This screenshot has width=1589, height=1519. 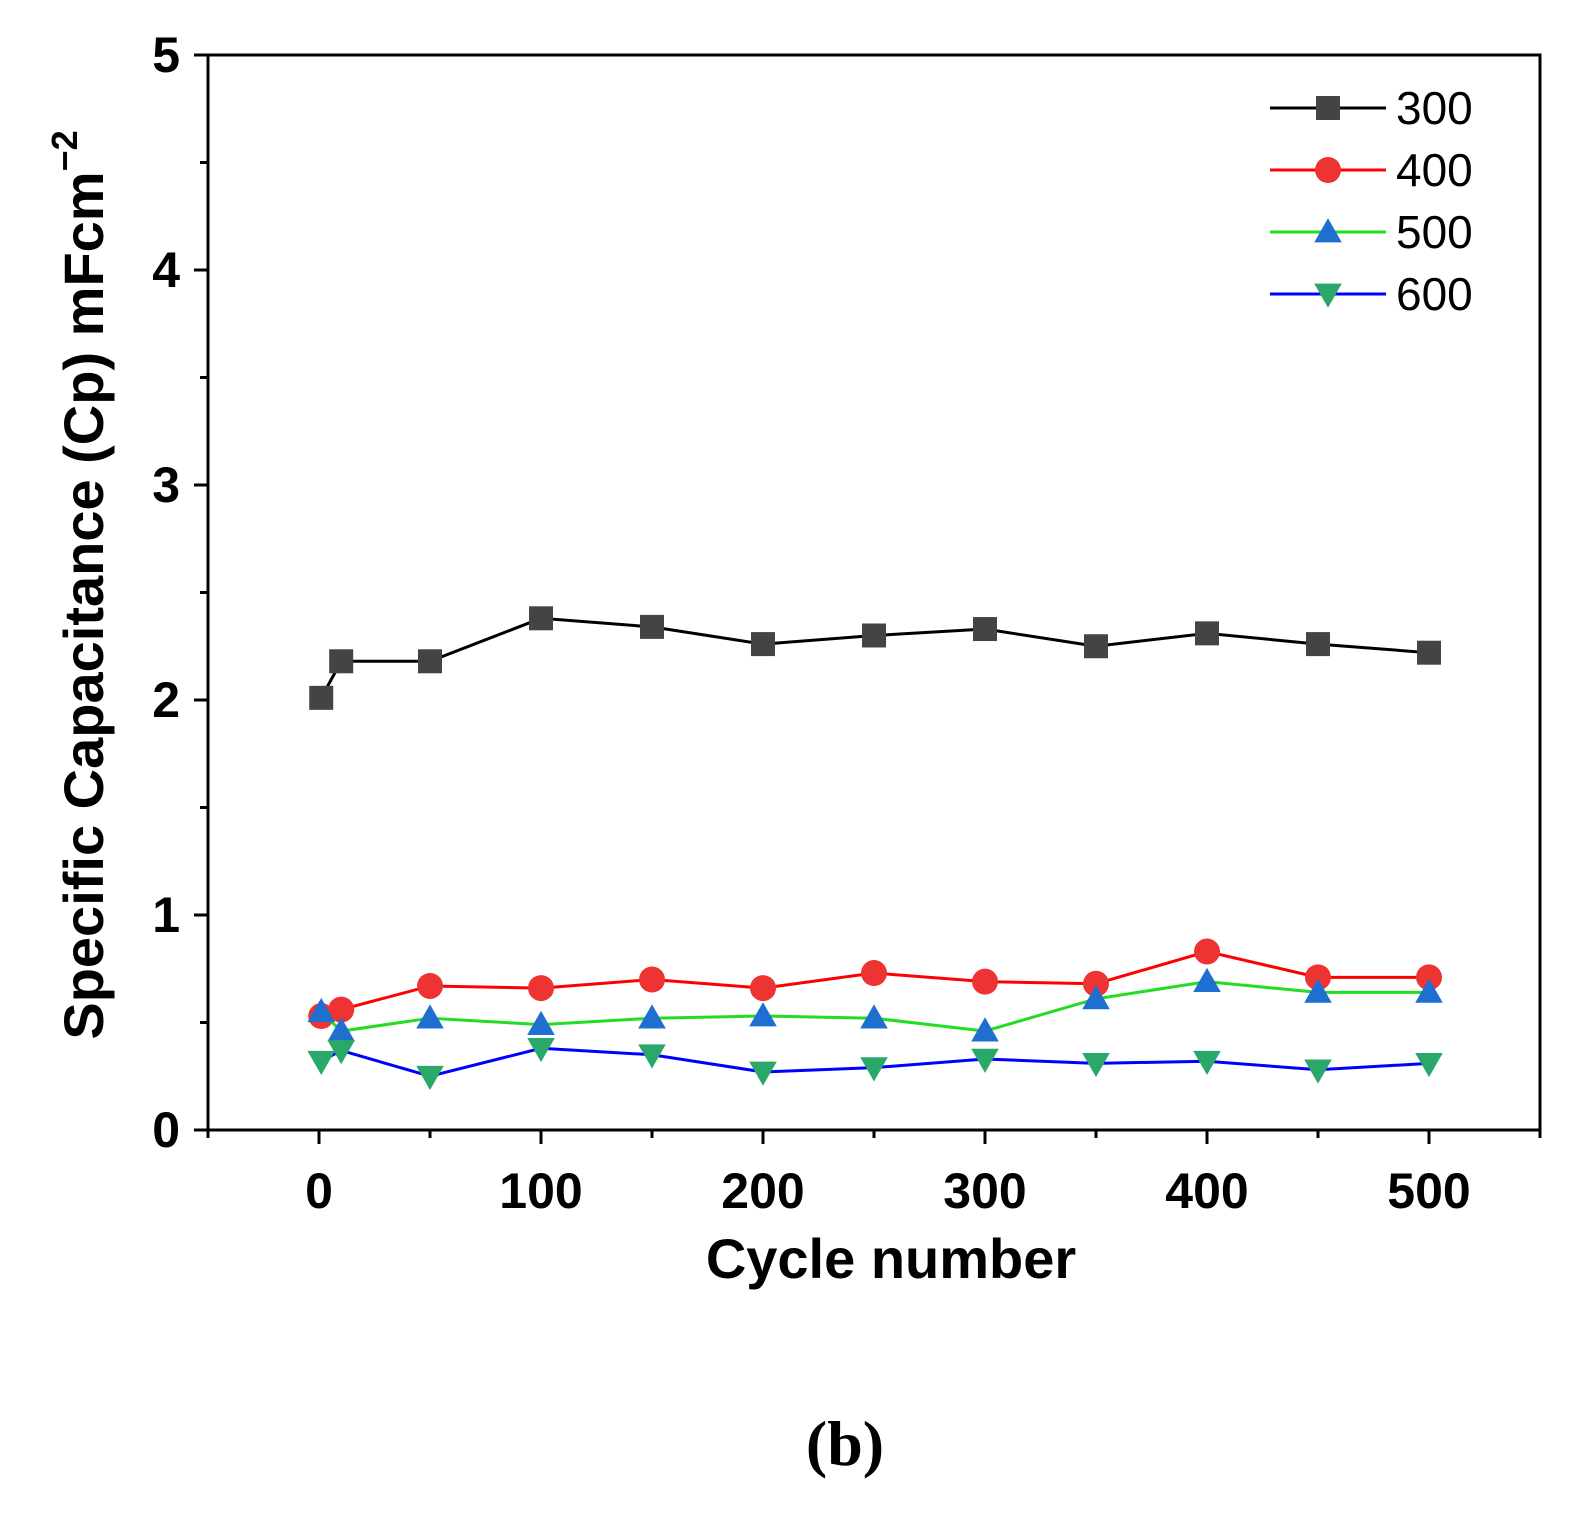 What do you see at coordinates (1434, 170) in the screenshot?
I see `legend-label: 400` at bounding box center [1434, 170].